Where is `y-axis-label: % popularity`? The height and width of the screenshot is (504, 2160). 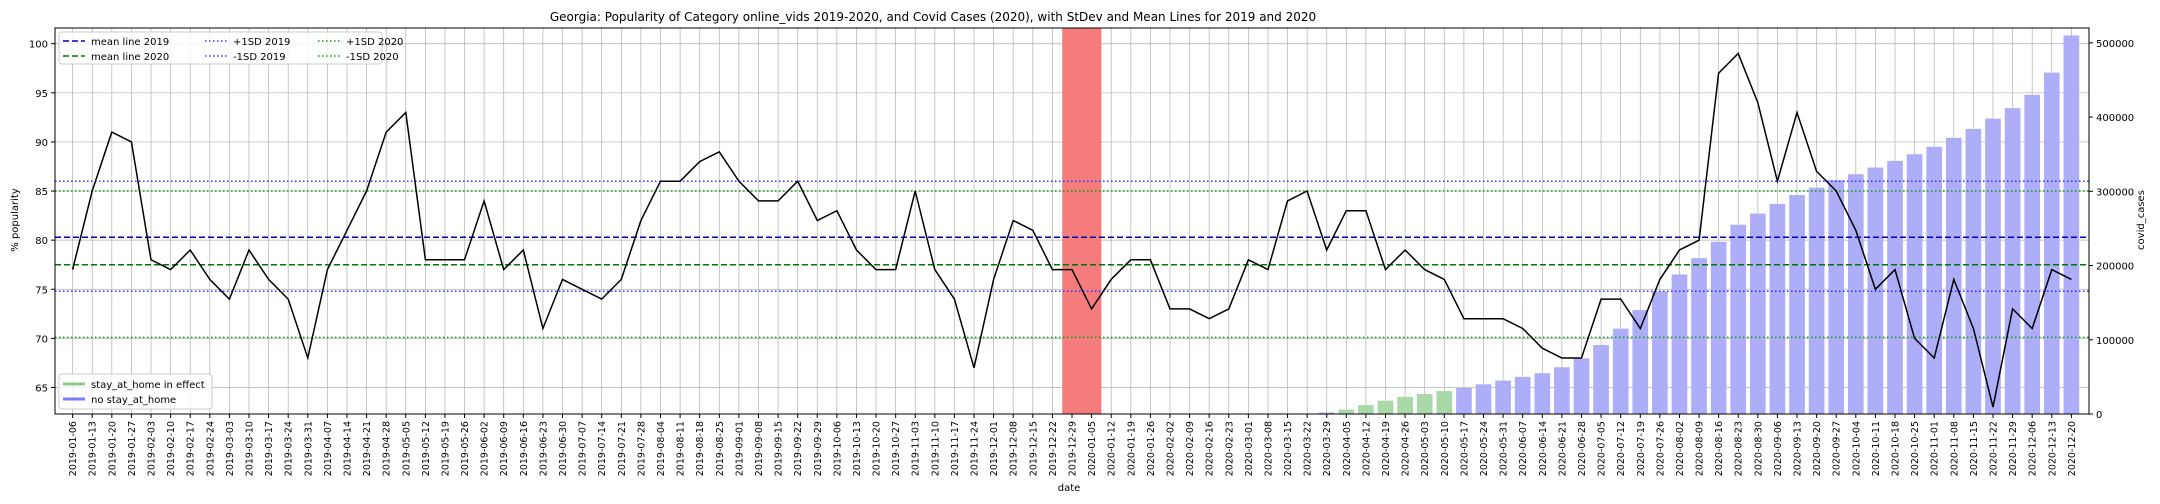
y-axis-label: % popularity is located at coordinates (15, 220).